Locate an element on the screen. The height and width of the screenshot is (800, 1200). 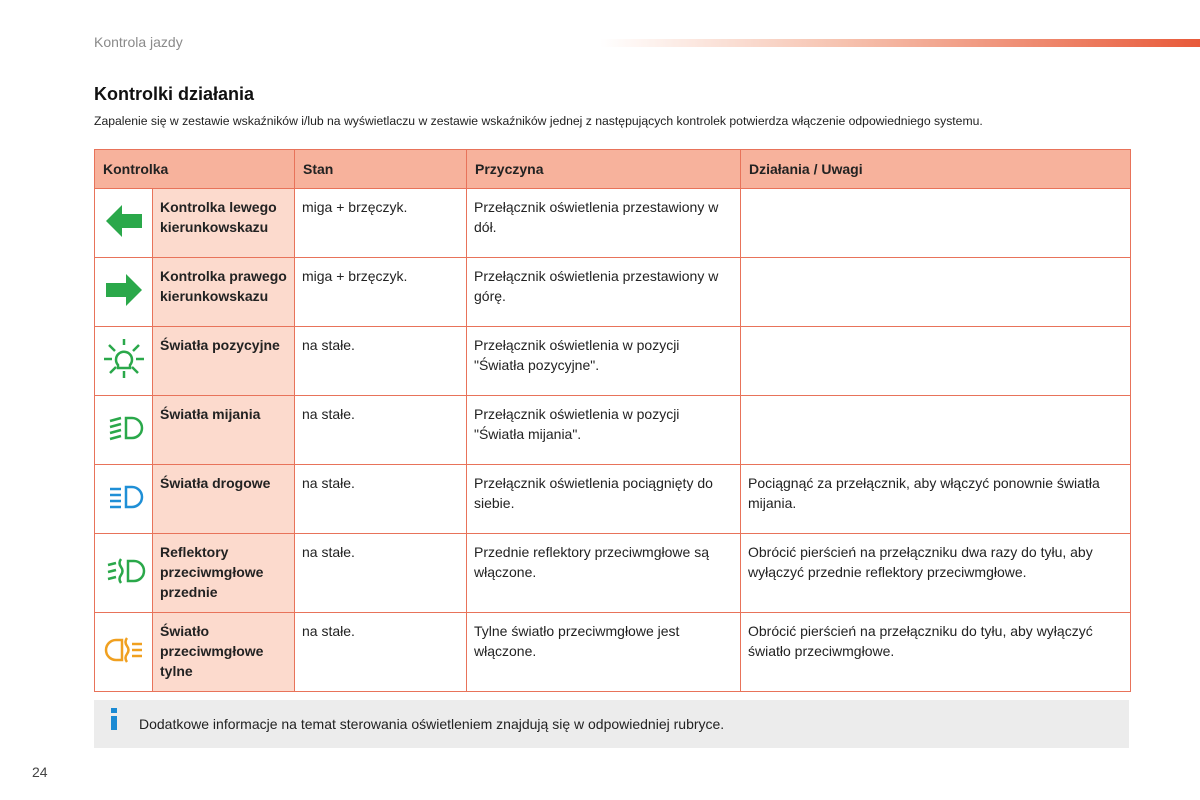
info-box is located at coordinates (611, 724).